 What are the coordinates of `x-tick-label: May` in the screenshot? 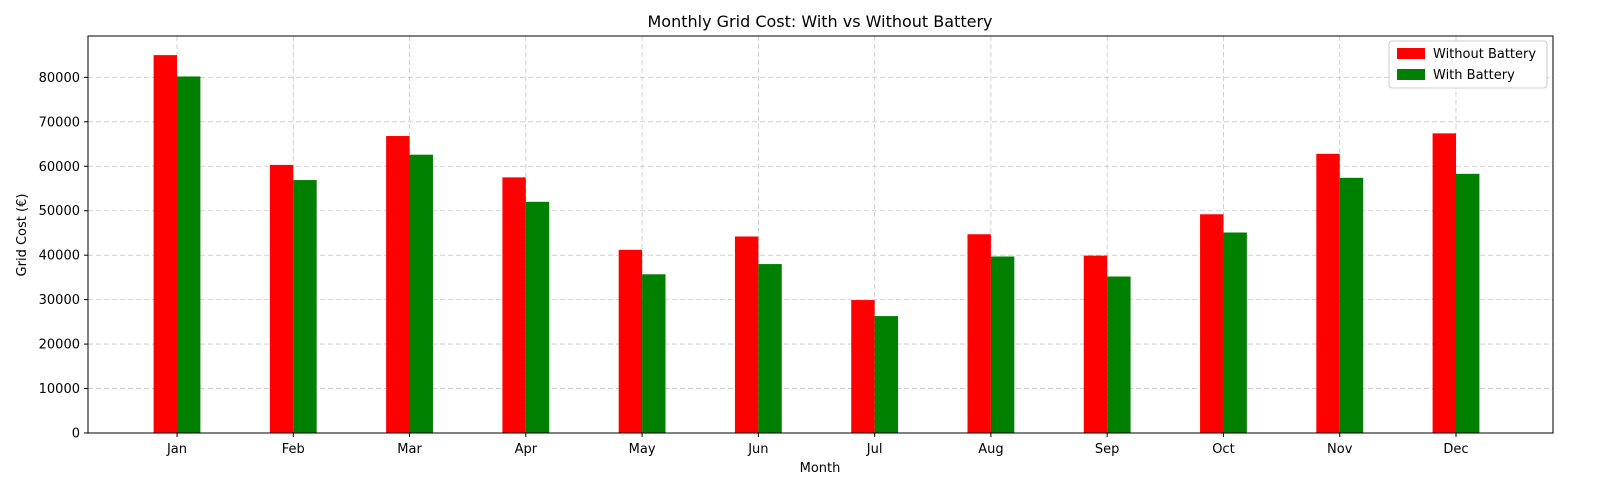 It's located at (642, 449).